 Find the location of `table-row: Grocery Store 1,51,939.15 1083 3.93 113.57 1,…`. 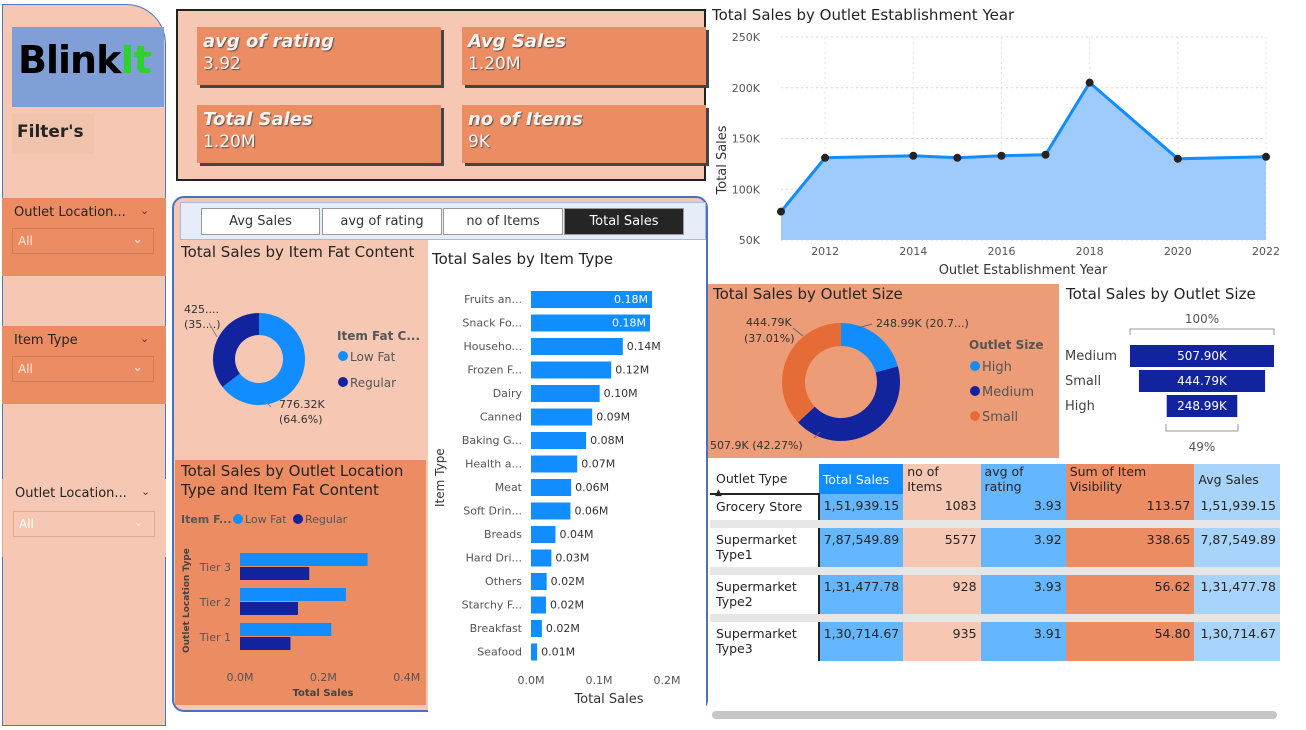

table-row: Grocery Store 1,51,939.15 1083 3.93 113.57 1,… is located at coordinates (995, 507).